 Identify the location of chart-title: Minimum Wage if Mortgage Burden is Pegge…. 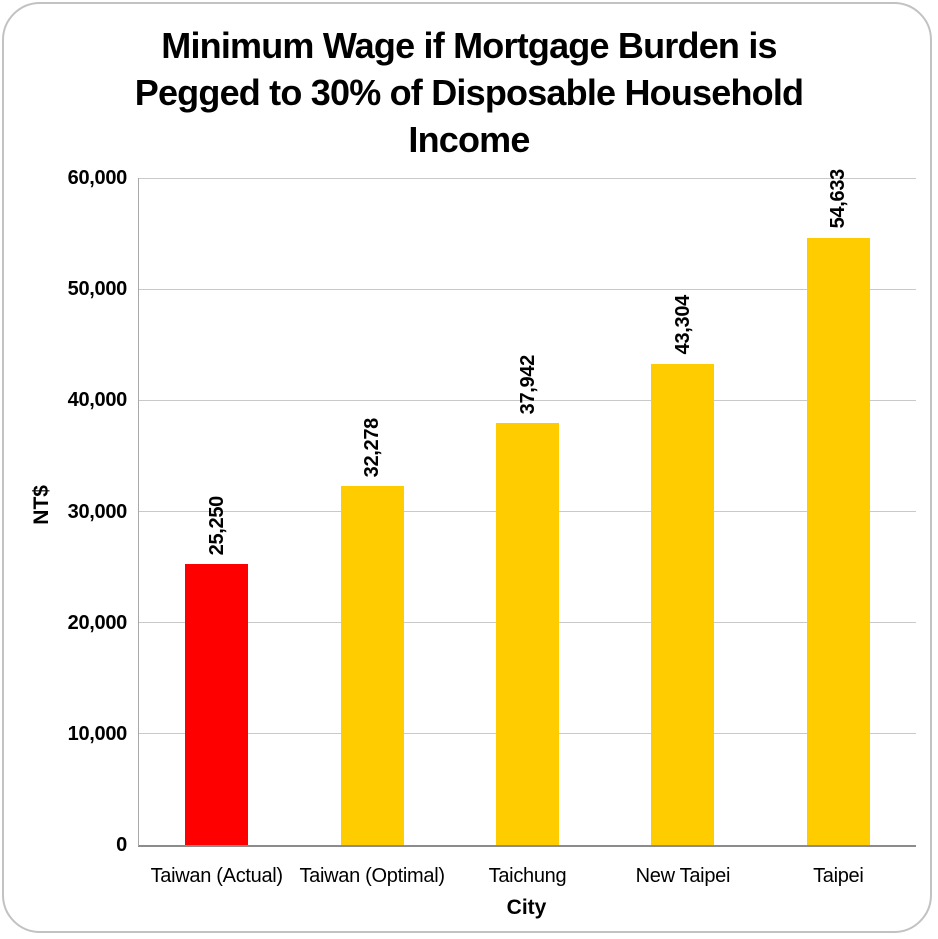
(469, 92).